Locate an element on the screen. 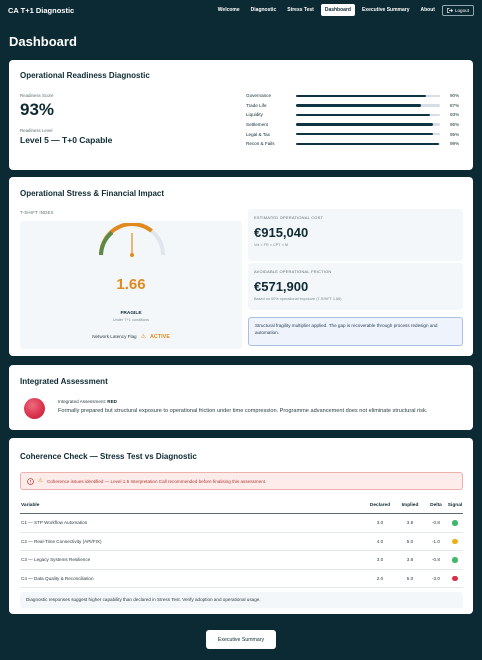 The height and width of the screenshot is (660, 482). friction-label: AVOIDABLE OPERATIONAL FRICTION is located at coordinates (293, 271).